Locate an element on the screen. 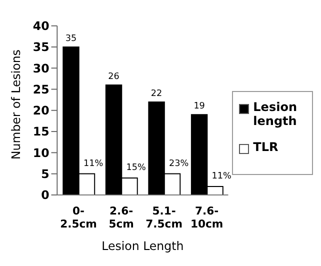  data-label: 22 is located at coordinates (156, 94).